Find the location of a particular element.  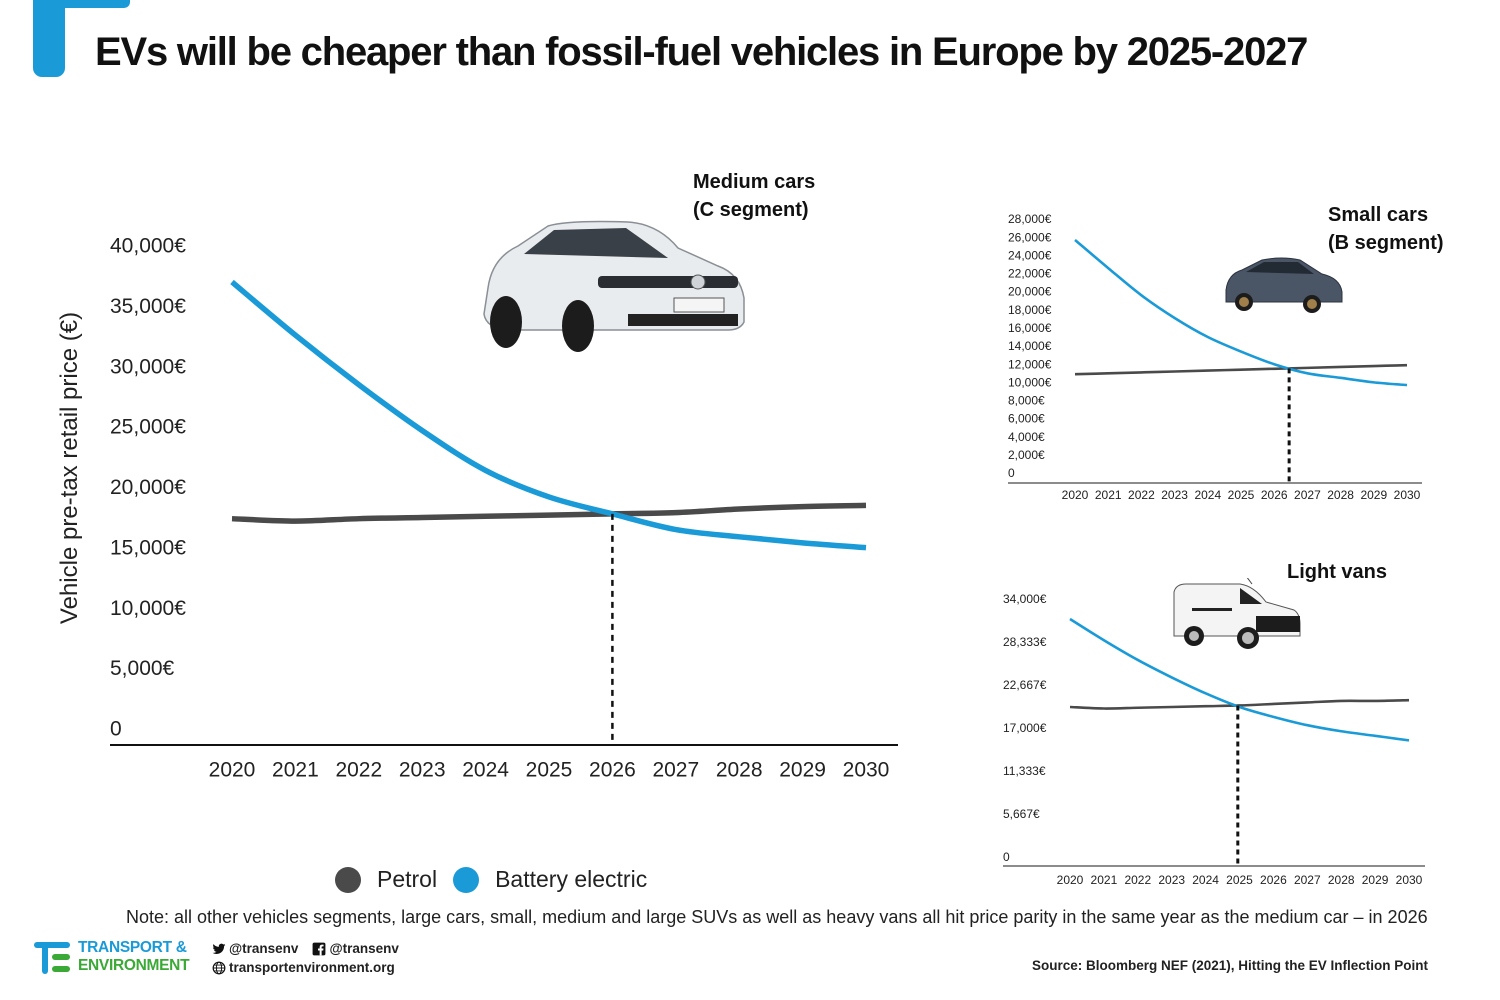

vans-x-tick-label: 2026 is located at coordinates (1273, 880).